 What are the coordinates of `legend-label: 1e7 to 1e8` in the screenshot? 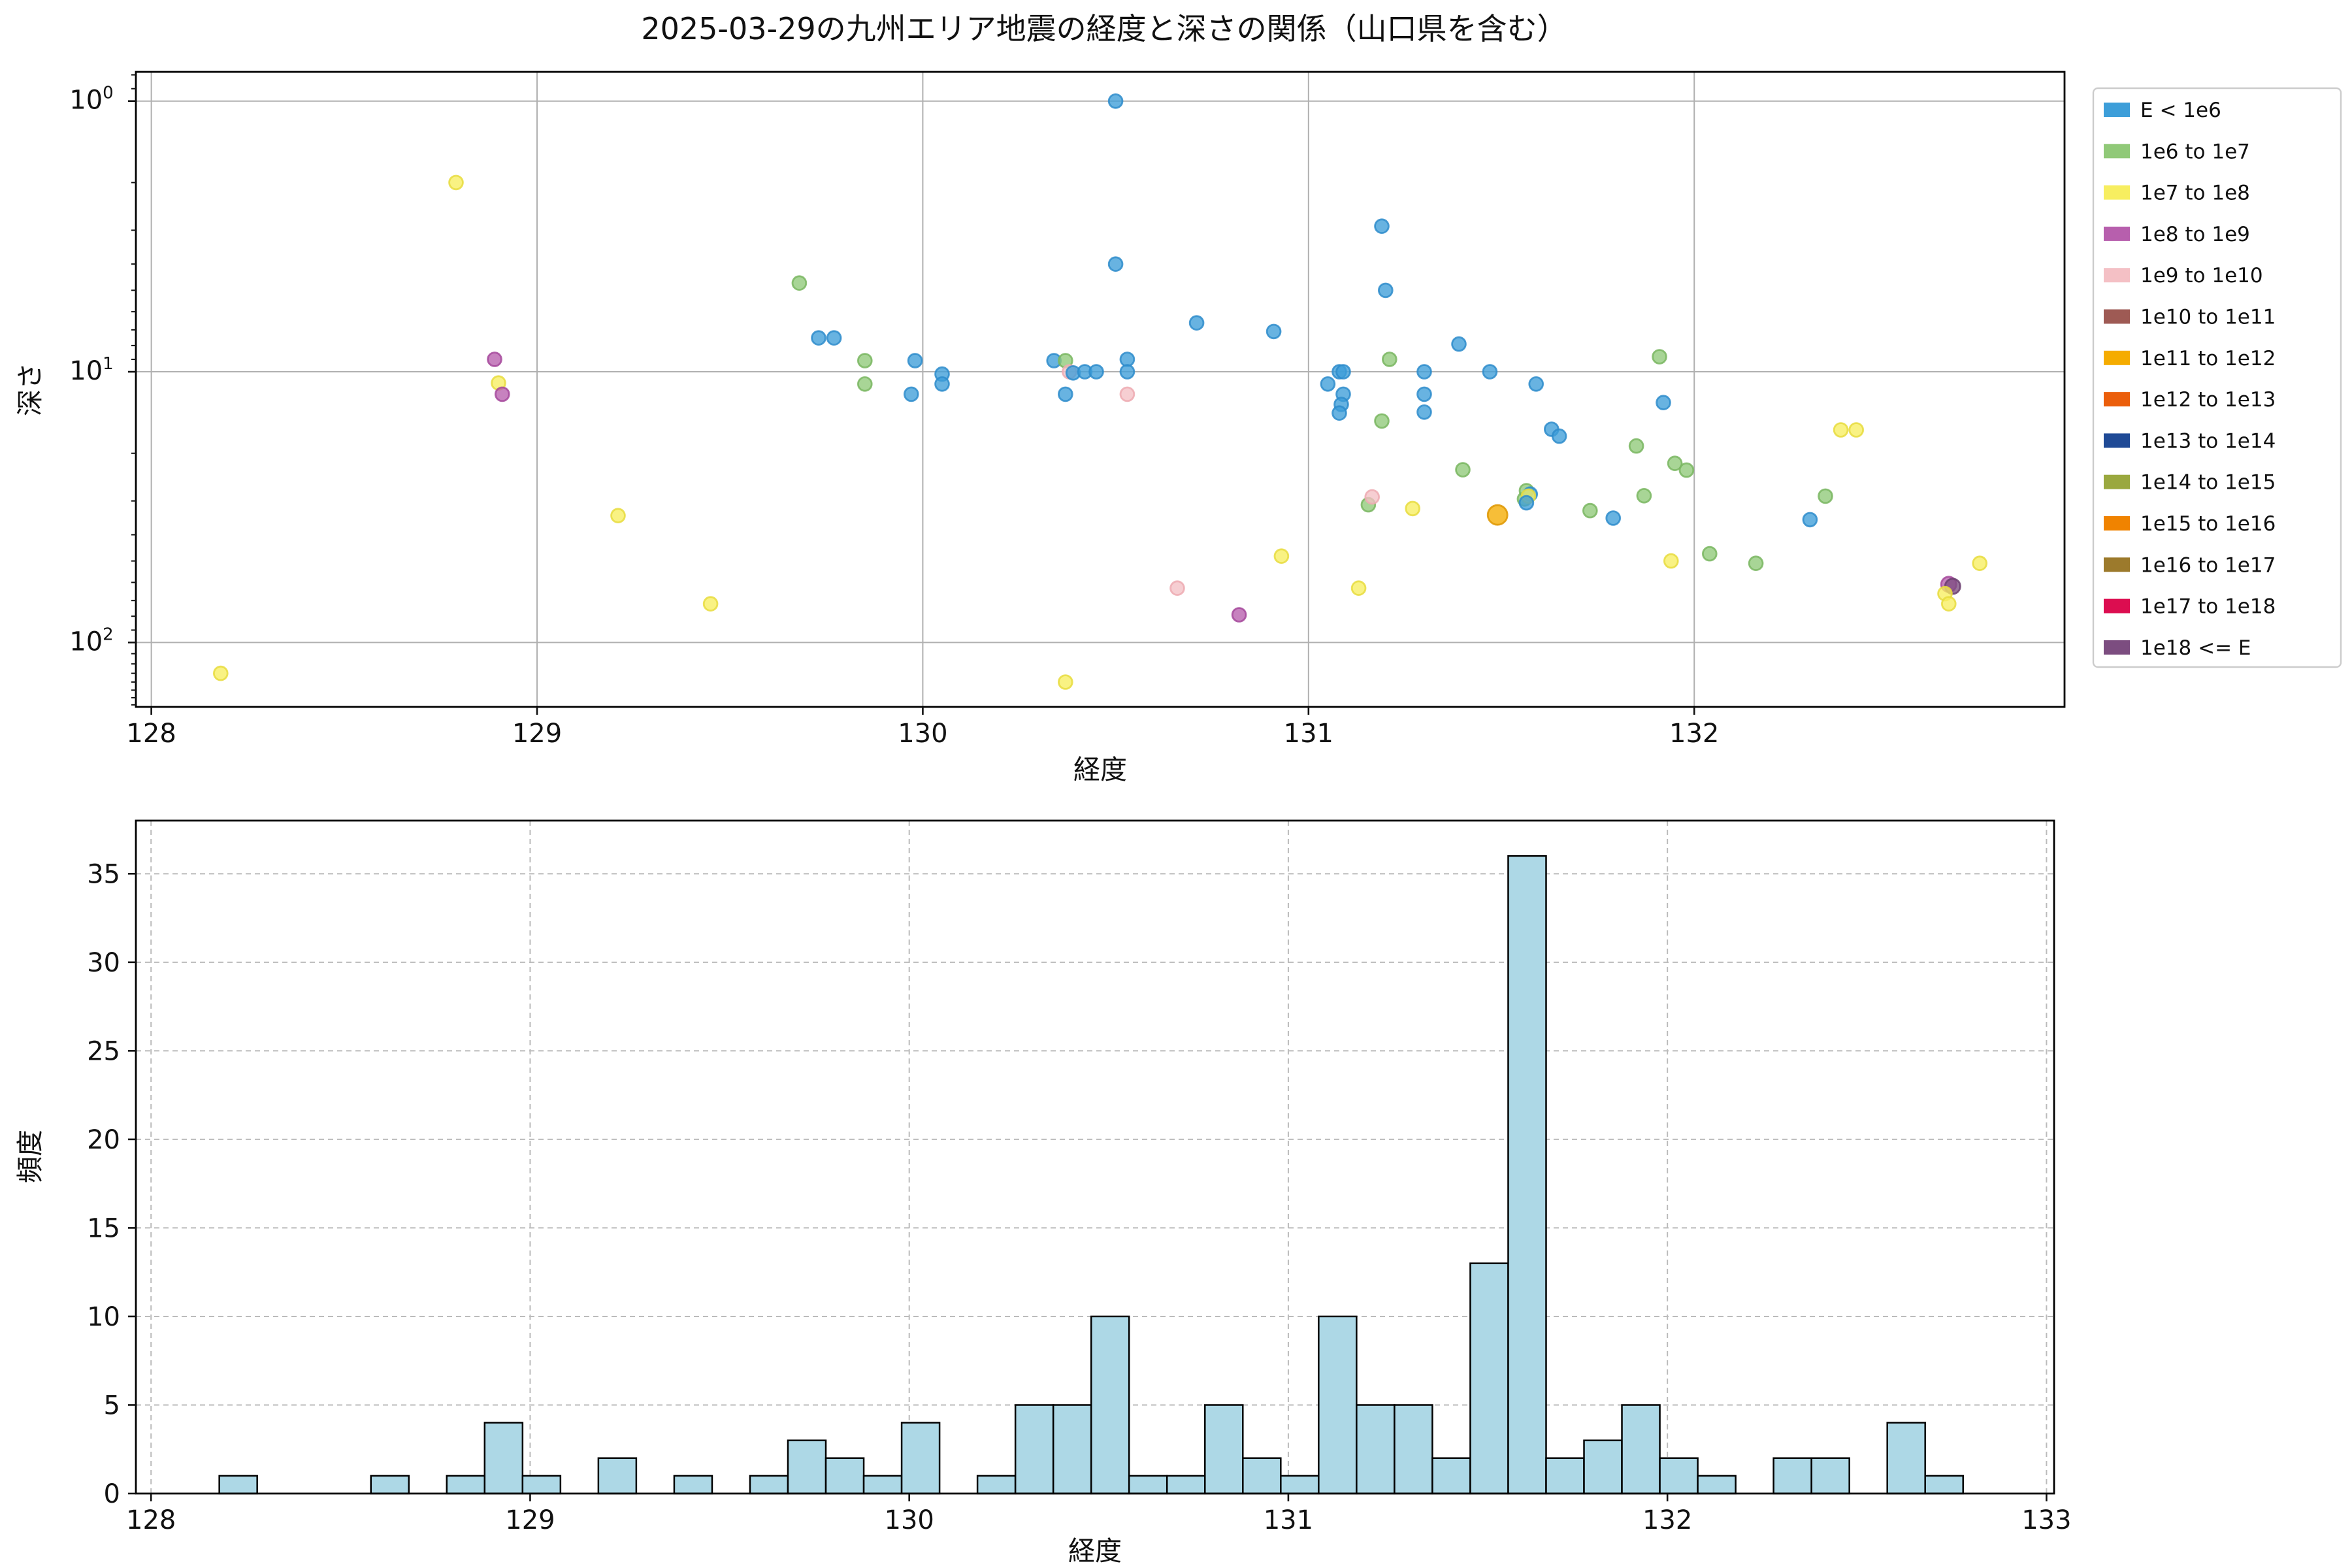 It's located at (2195, 193).